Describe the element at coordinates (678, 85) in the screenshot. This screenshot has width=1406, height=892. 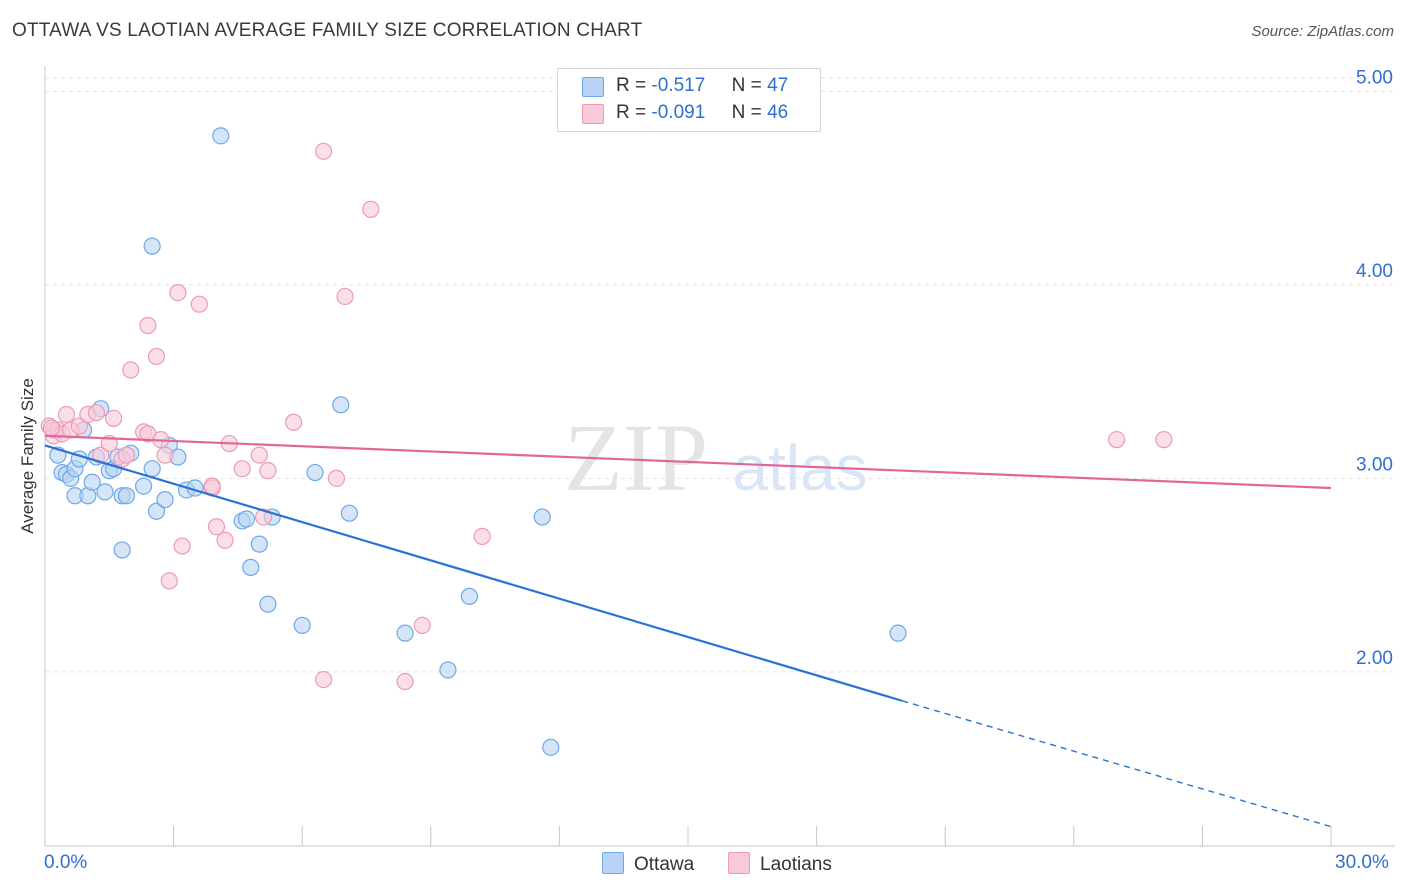
I see `legend-r-value: -0.517` at that location.